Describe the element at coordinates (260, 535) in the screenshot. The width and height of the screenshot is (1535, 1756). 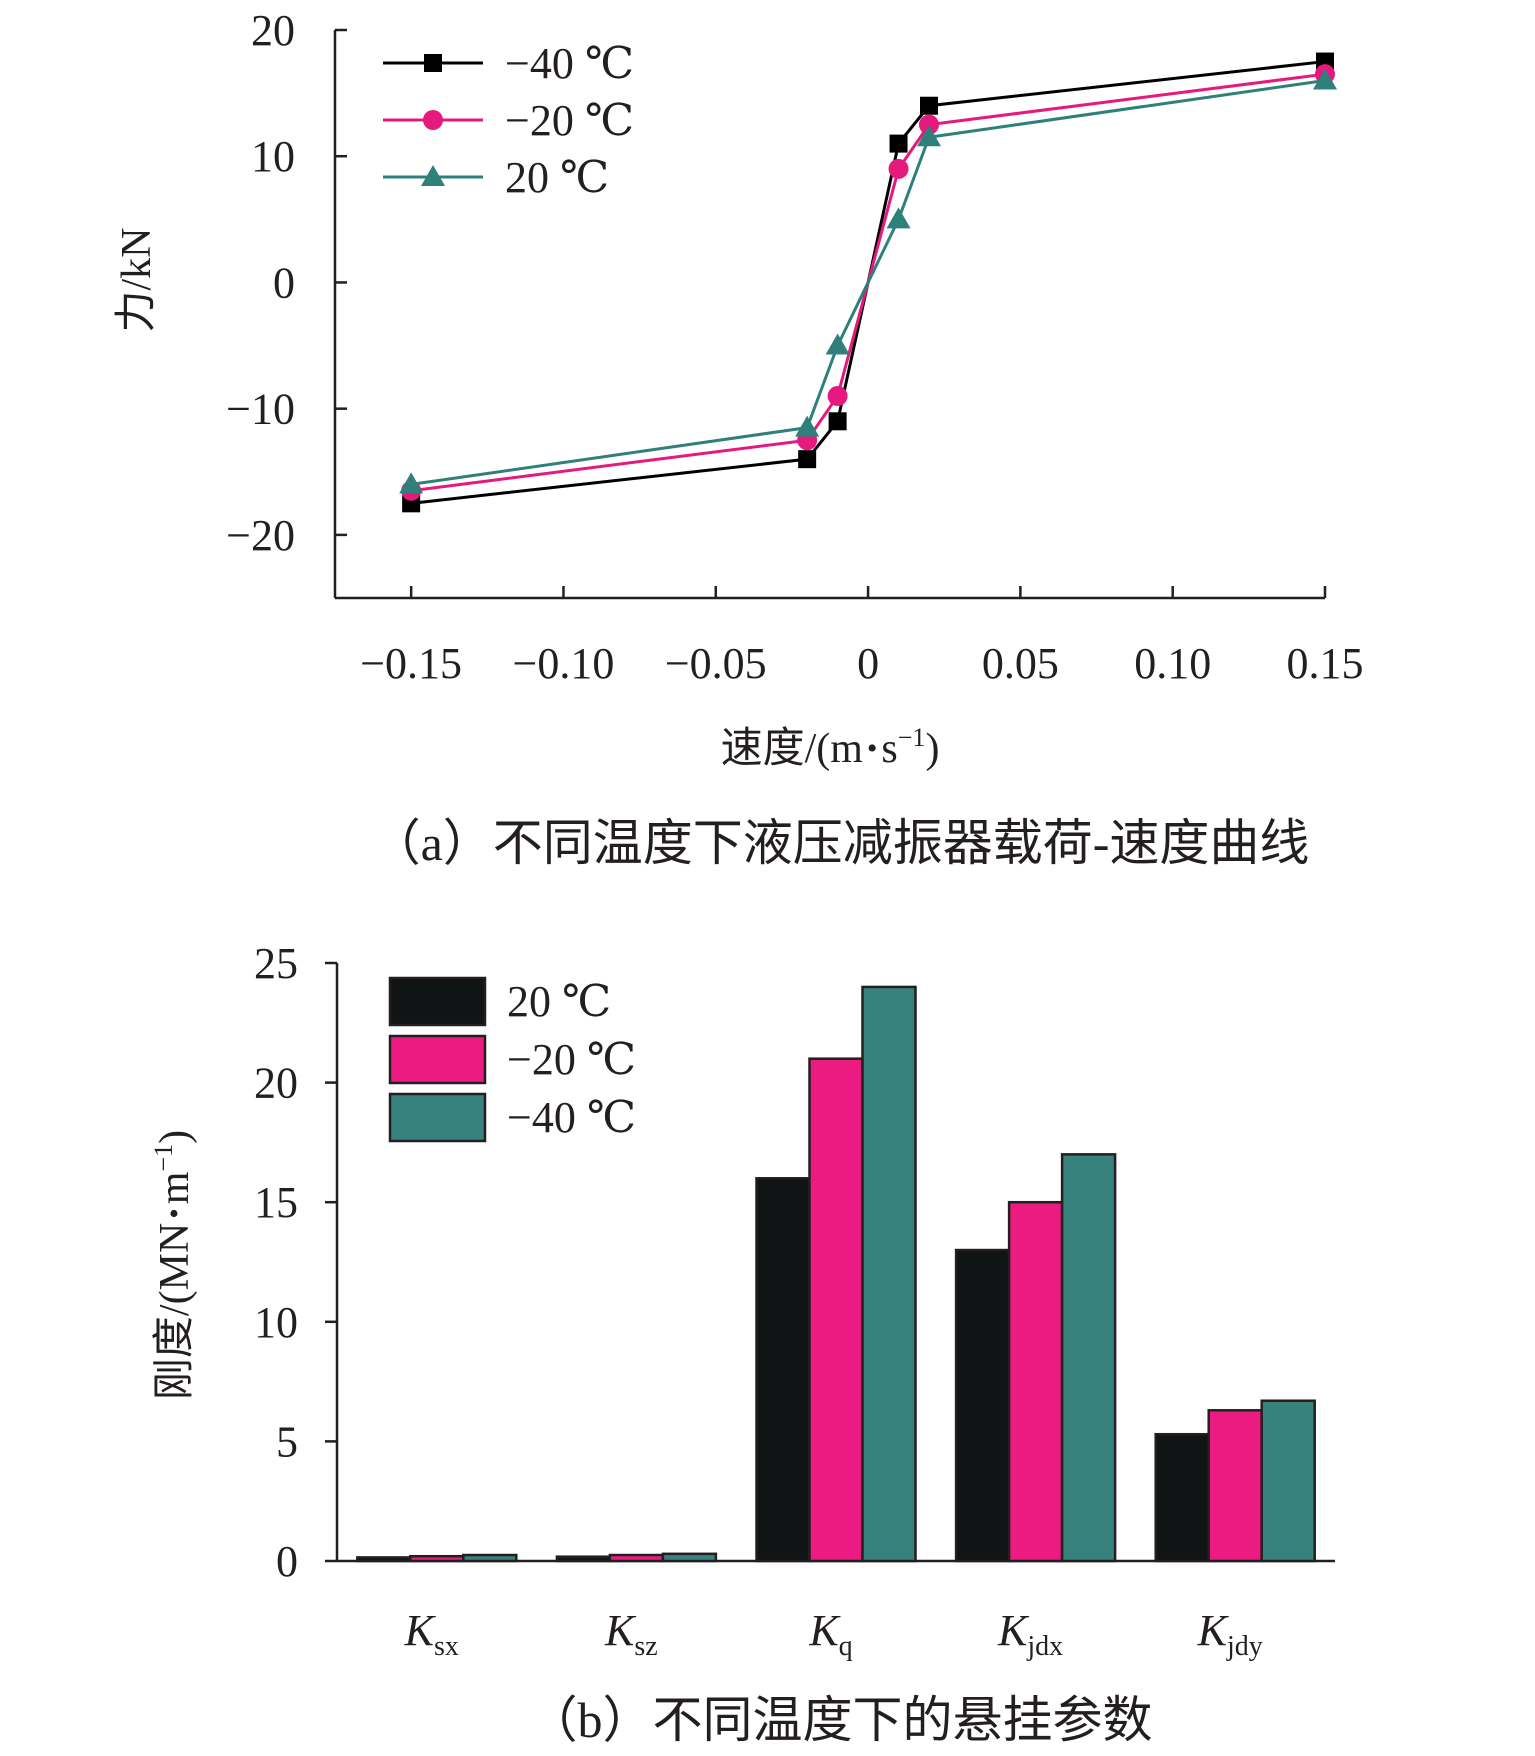
I see `y-tick-label: −20` at that location.